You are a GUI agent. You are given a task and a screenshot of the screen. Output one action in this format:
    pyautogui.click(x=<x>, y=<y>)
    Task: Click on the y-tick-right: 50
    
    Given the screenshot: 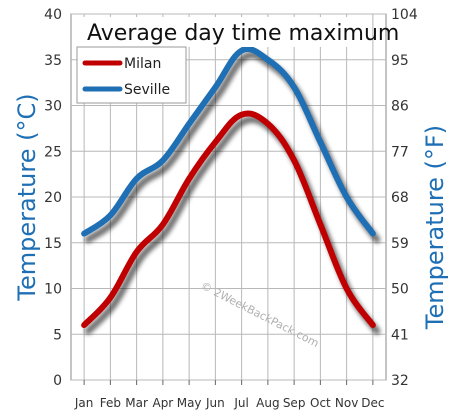 What is the action you would take?
    pyautogui.click(x=400, y=290)
    